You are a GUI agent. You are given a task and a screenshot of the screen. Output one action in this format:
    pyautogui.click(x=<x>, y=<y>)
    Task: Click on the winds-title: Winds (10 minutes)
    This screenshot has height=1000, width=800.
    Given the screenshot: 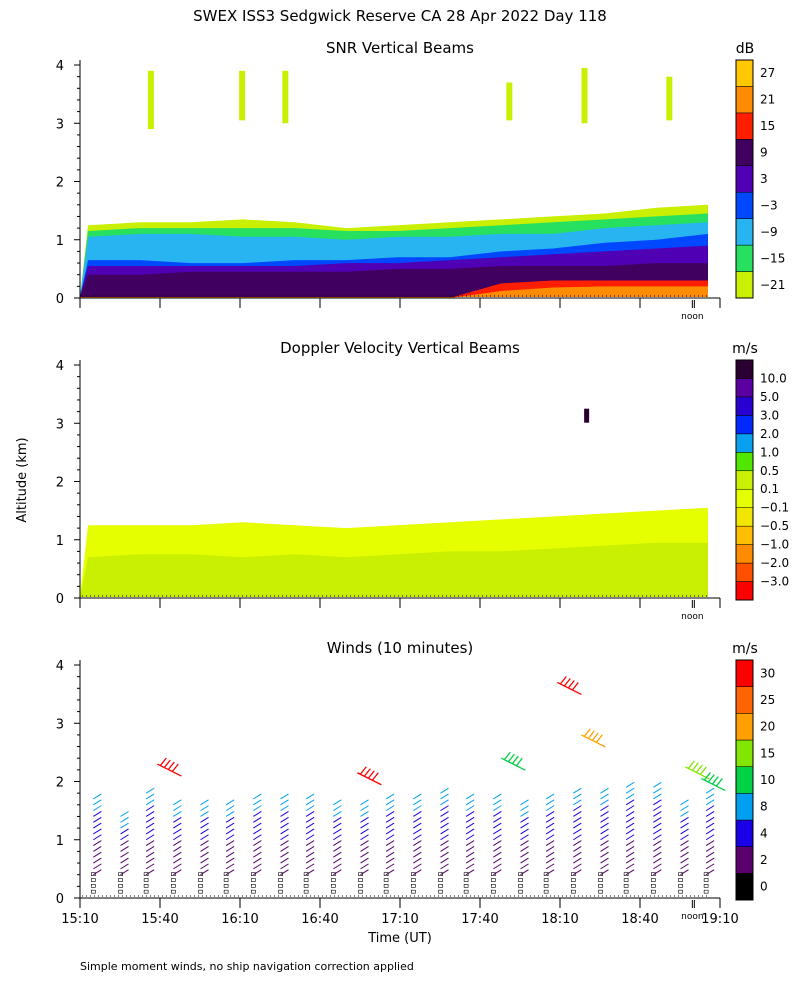 What is the action you would take?
    pyautogui.click(x=400, y=648)
    